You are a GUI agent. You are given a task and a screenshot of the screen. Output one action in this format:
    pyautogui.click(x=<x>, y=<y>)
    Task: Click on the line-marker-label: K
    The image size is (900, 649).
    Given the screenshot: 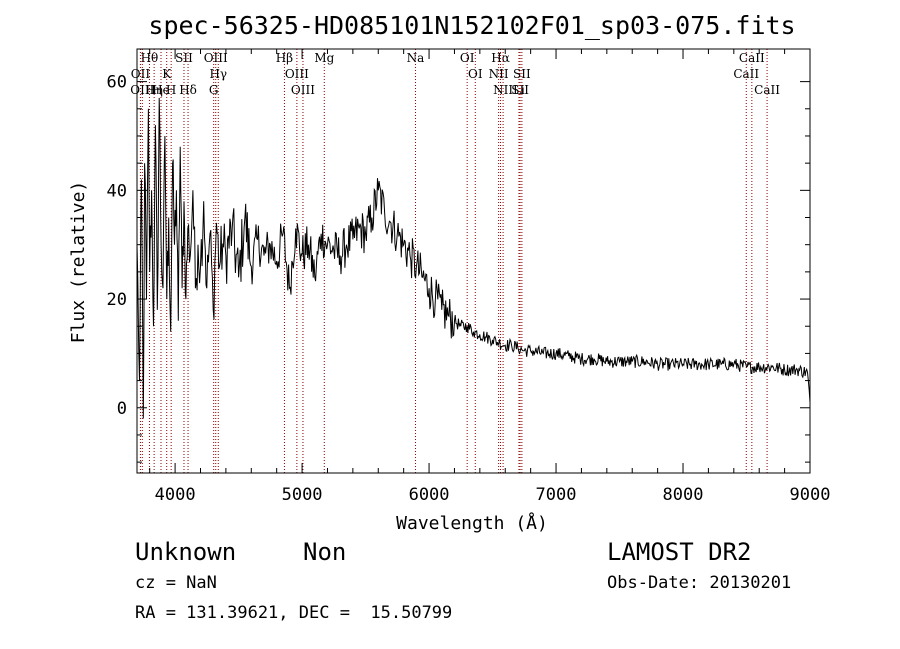 What is the action you would take?
    pyautogui.click(x=167, y=74)
    